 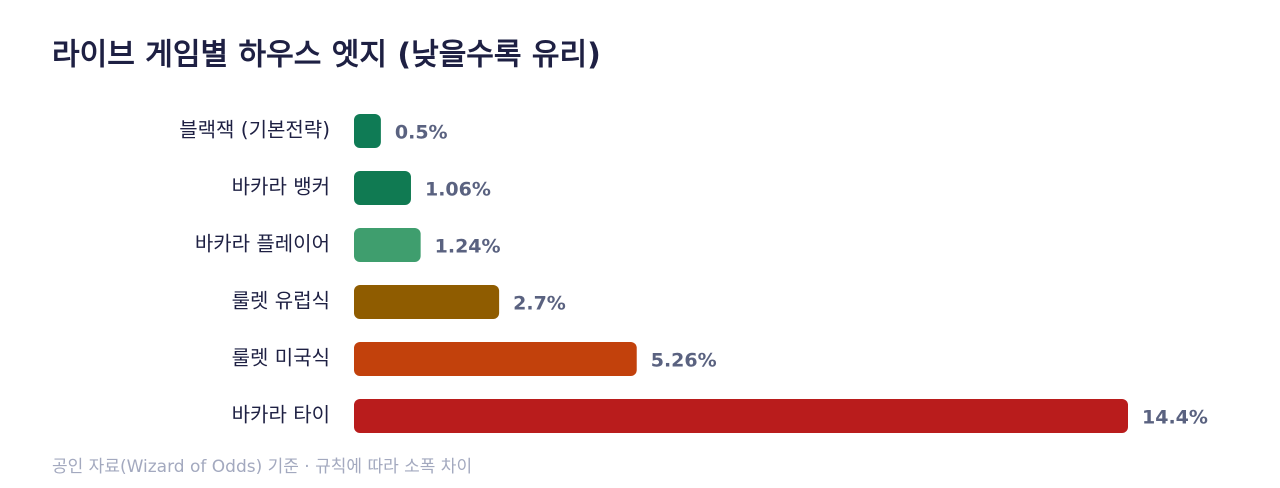 What do you see at coordinates (262, 467) in the screenshot?
I see `source-note: 공인 자료(Wizard of Odds) 기준 · 규칙에 따라 소폭 차이` at bounding box center [262, 467].